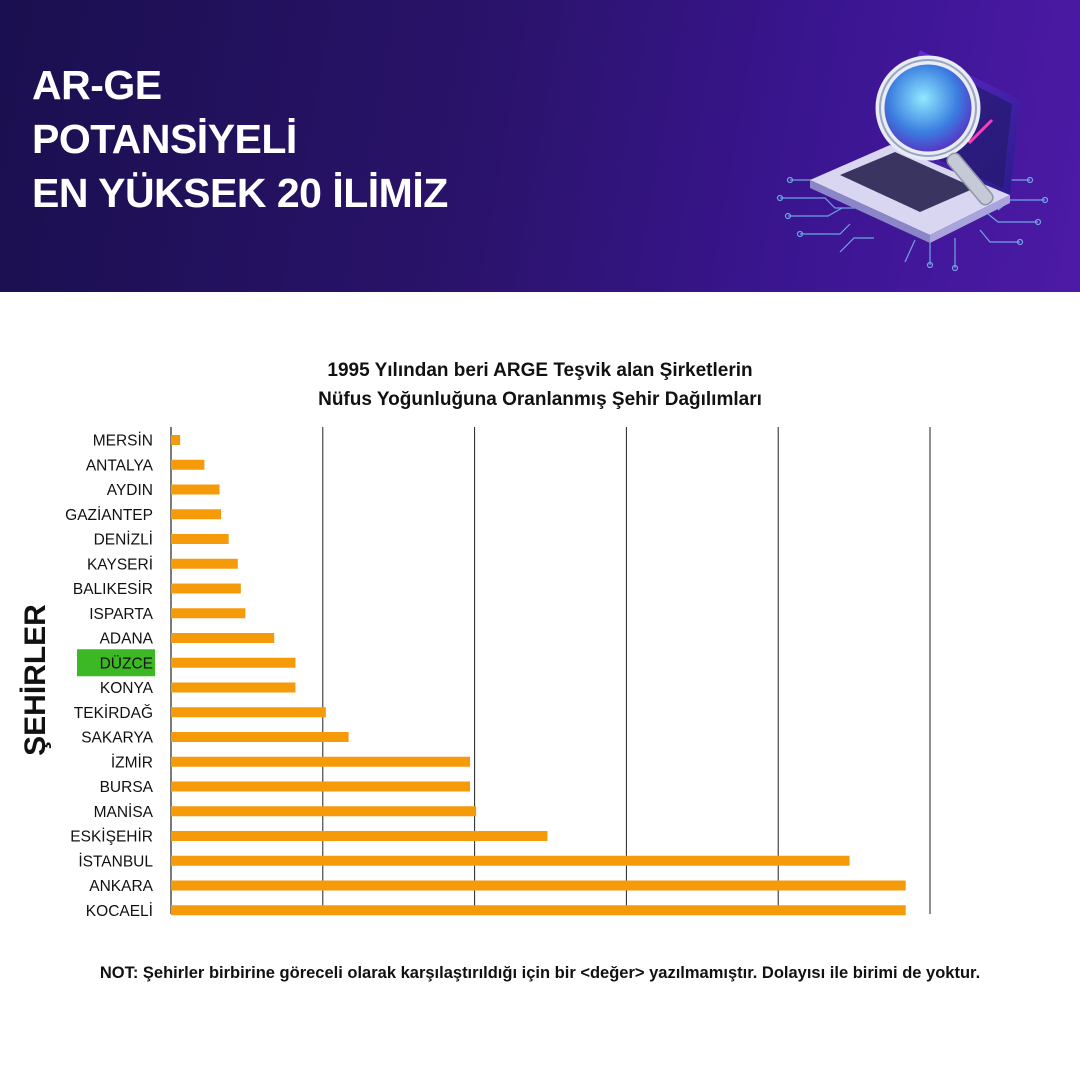 This screenshot has height=1080, width=1080. I want to click on category-label-9: ADANA, so click(127, 639).